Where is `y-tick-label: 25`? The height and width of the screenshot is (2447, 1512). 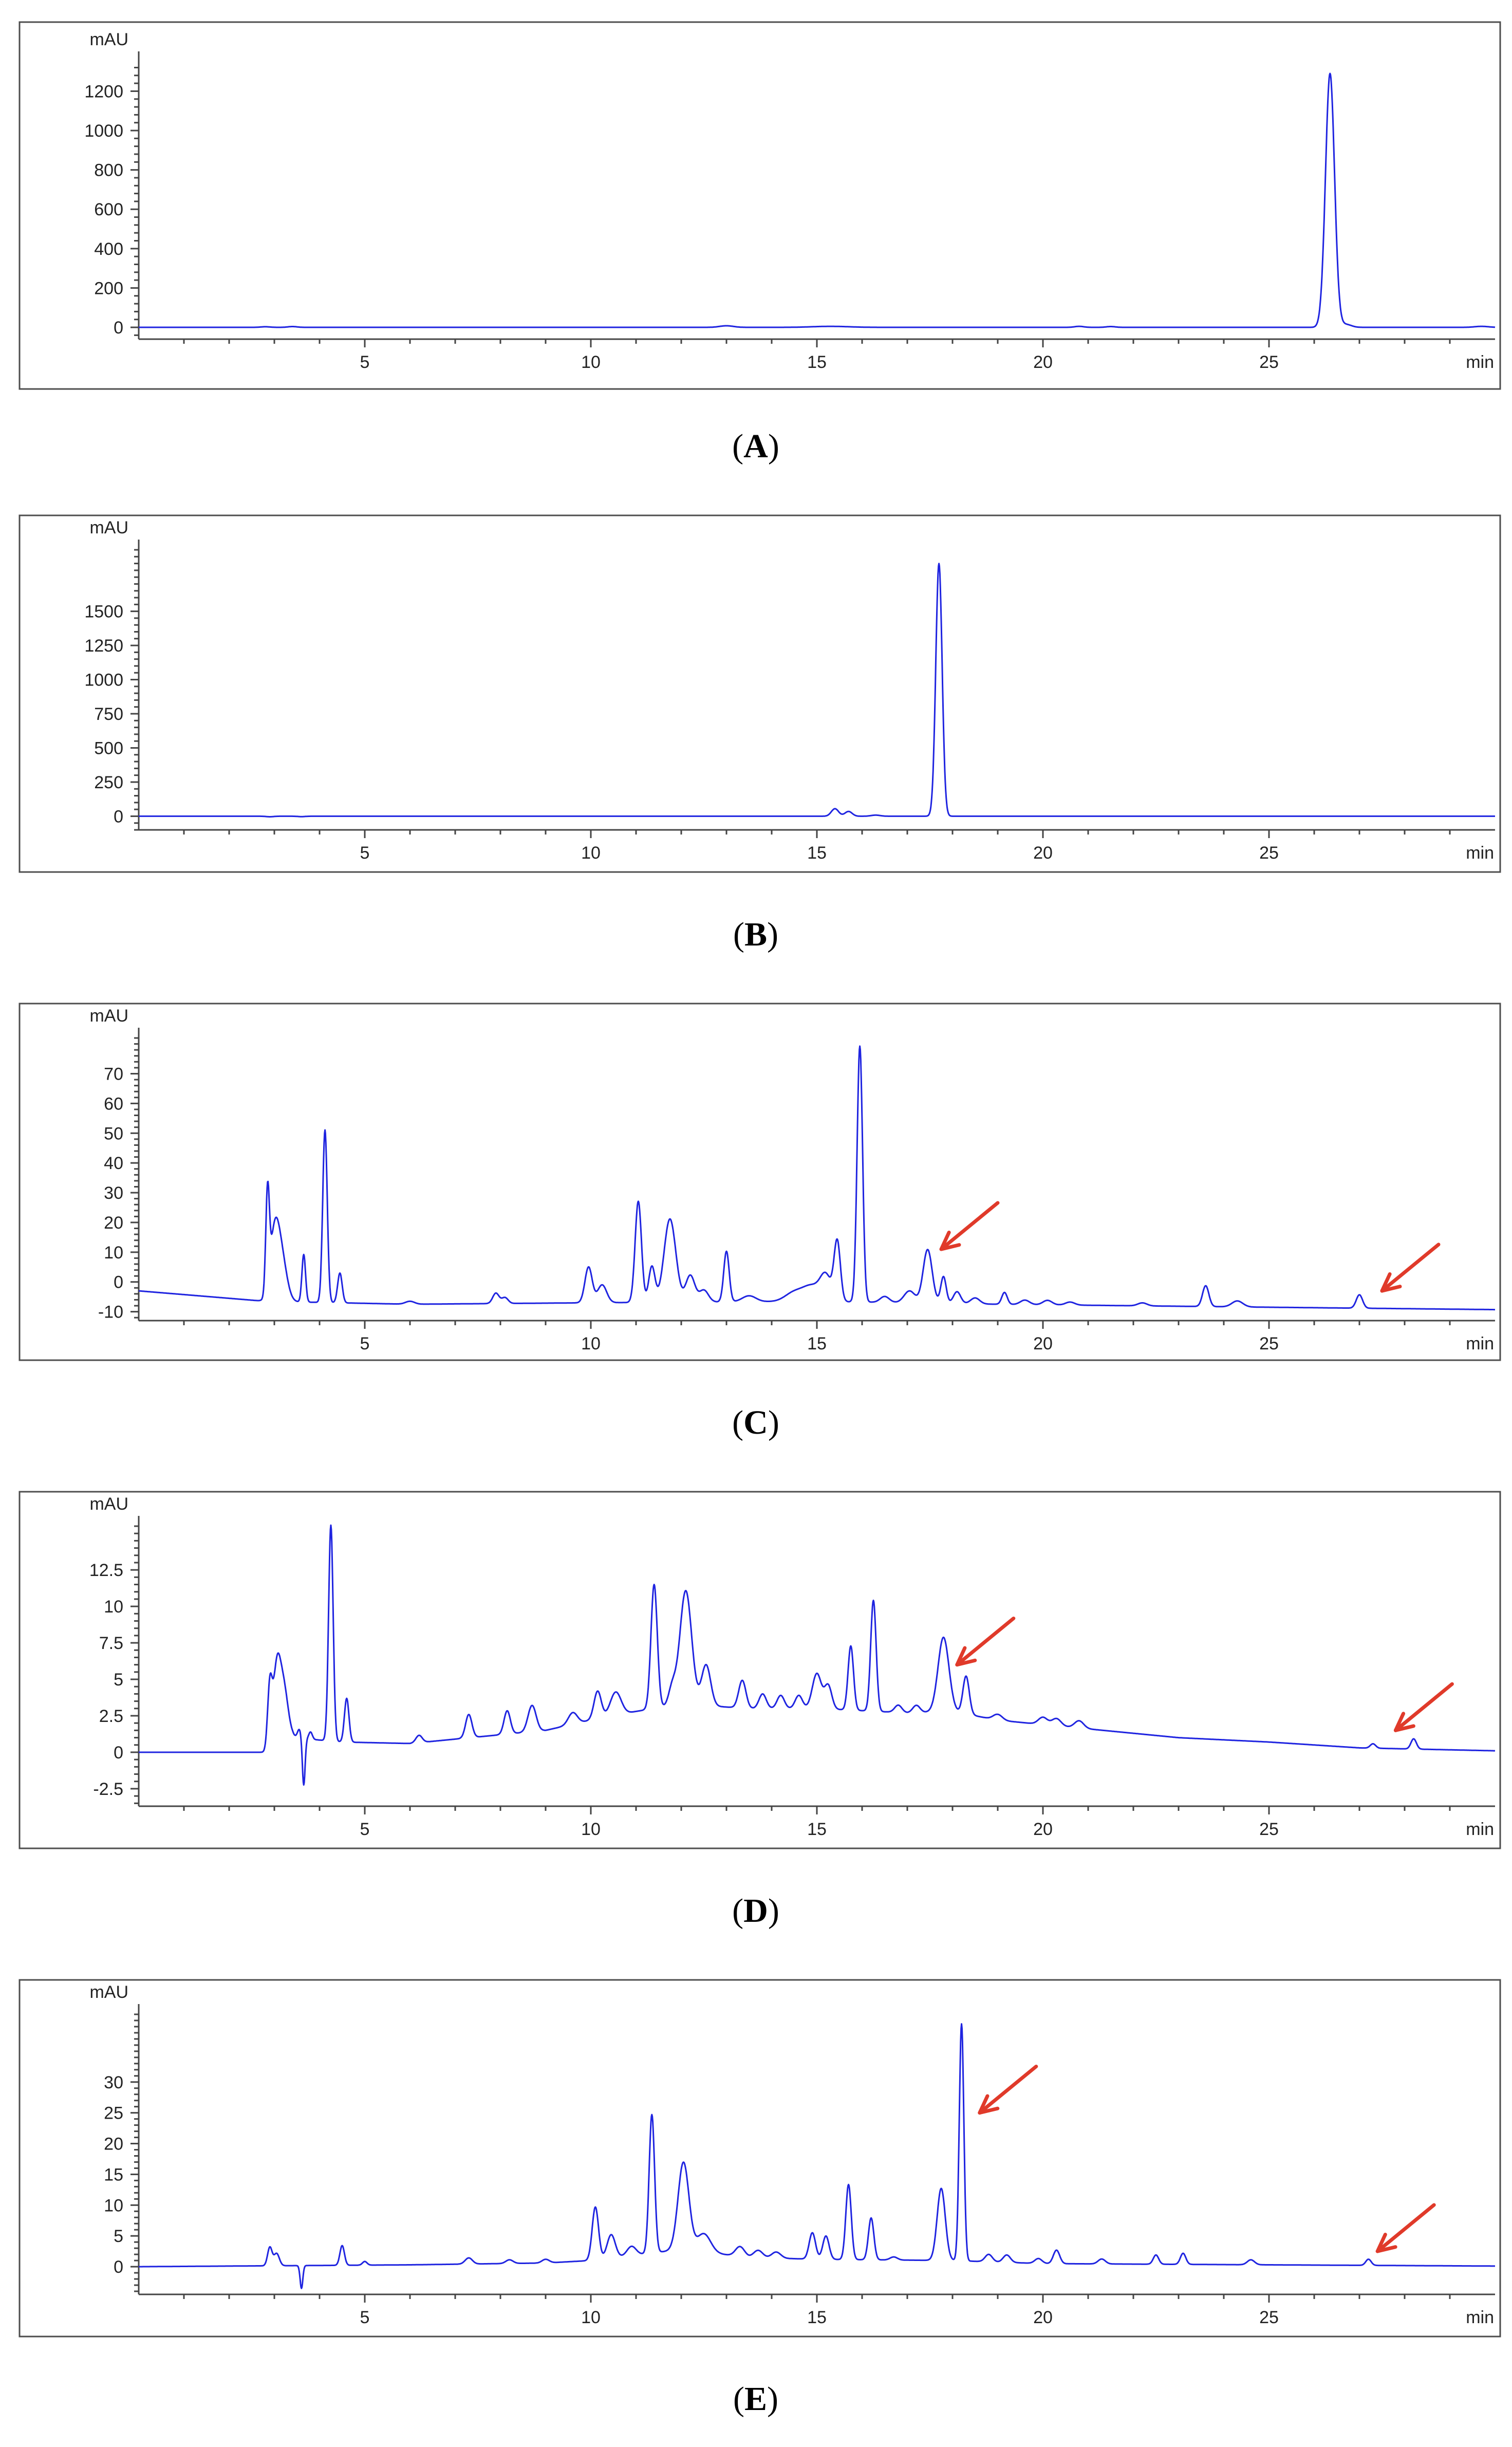
y-tick-label: 25 is located at coordinates (114, 2113).